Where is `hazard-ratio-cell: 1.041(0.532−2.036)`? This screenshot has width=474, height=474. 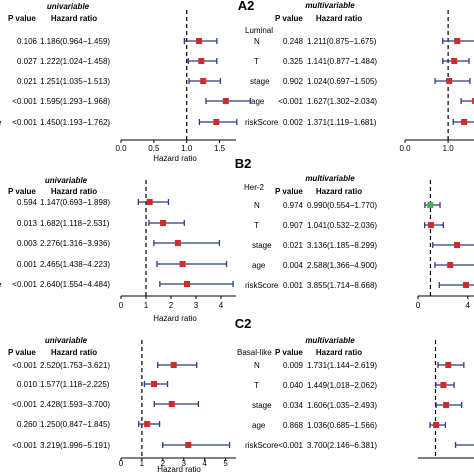 hazard-ratio-cell: 1.041(0.532−2.036) is located at coordinates (342, 225).